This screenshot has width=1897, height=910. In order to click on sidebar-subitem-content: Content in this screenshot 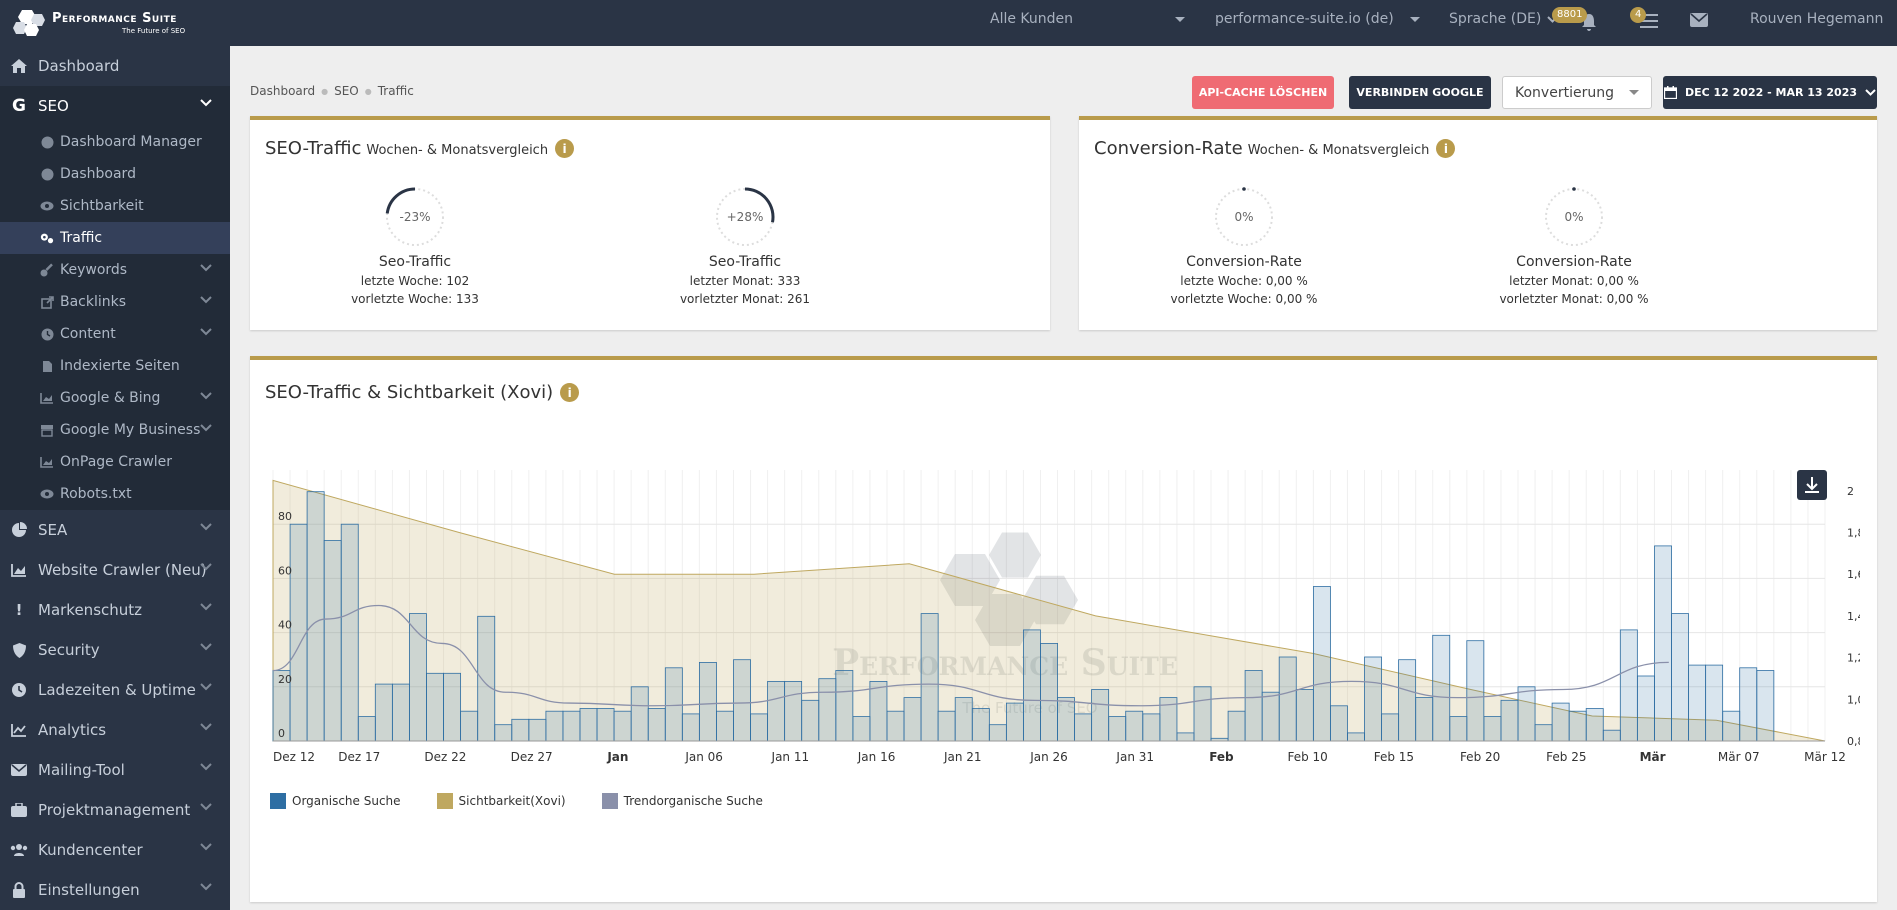, I will do `click(115, 334)`.